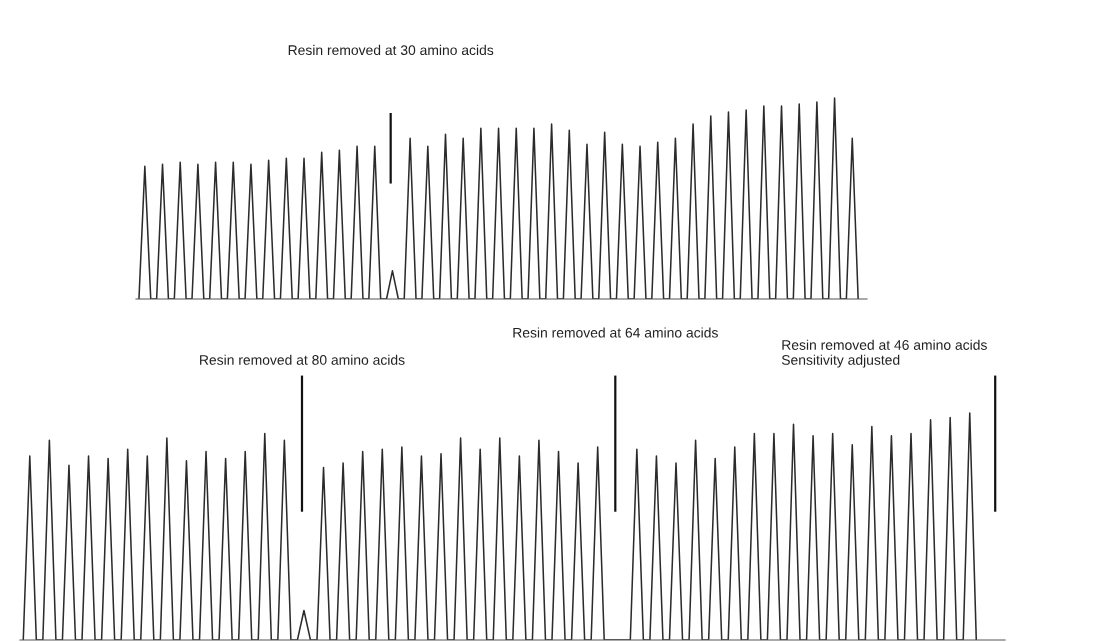 The image size is (1102, 642). I want to click on text: Resin removed at 30 amino acids, so click(391, 50).